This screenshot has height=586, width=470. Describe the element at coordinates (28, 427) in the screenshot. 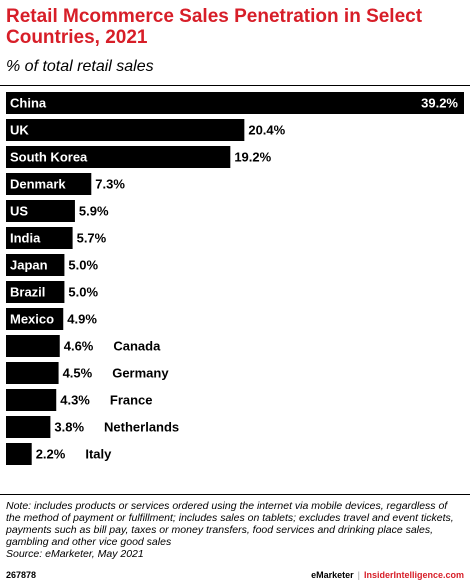

I see `bar-netherlands` at that location.